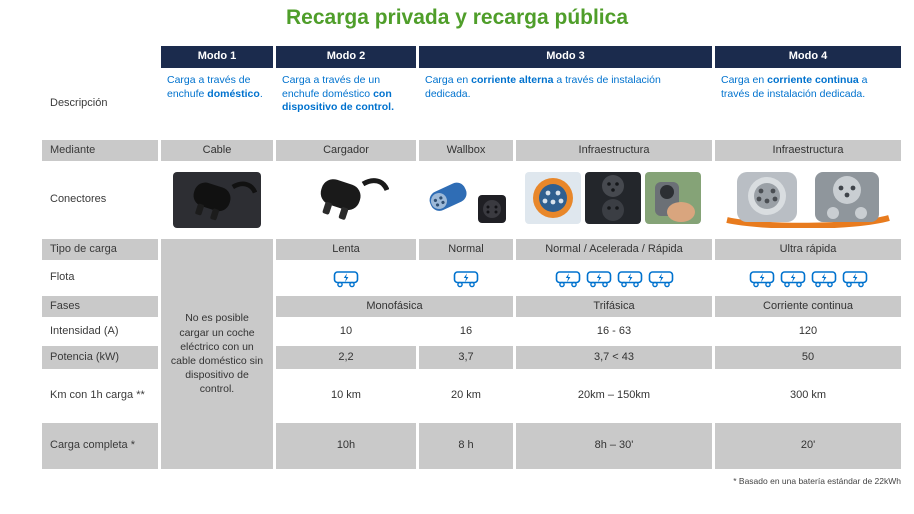  Describe the element at coordinates (394, 306) in the screenshot. I see `fases-monofasica: Monofásica` at that location.